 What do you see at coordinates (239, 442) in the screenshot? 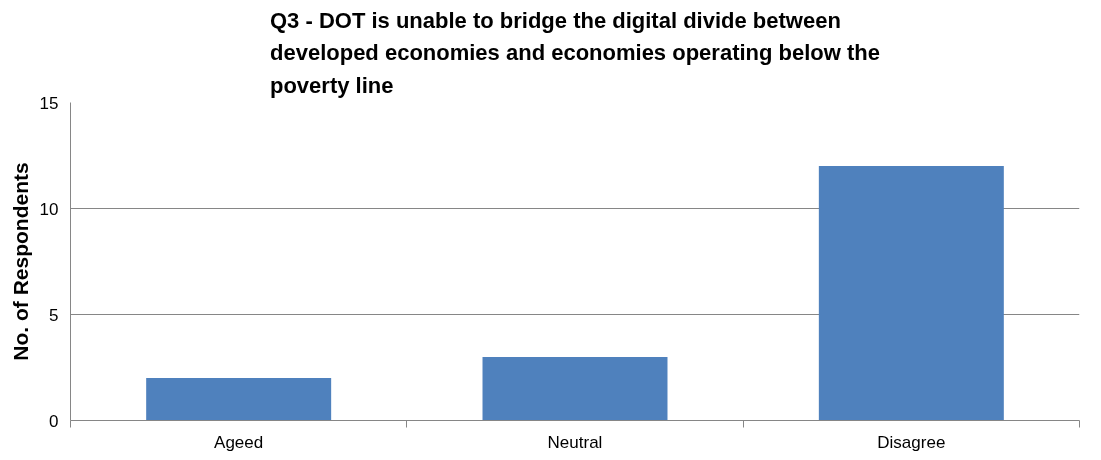
I see `x-tick-label: Ageed` at bounding box center [239, 442].